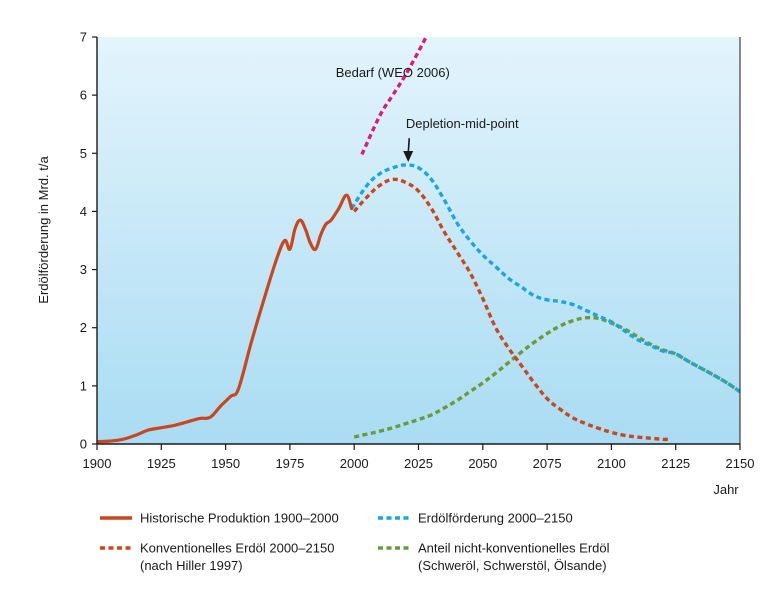 This screenshot has width=783, height=596. I want to click on legend-item: Erdölförderung 2000–2150, so click(475, 518).